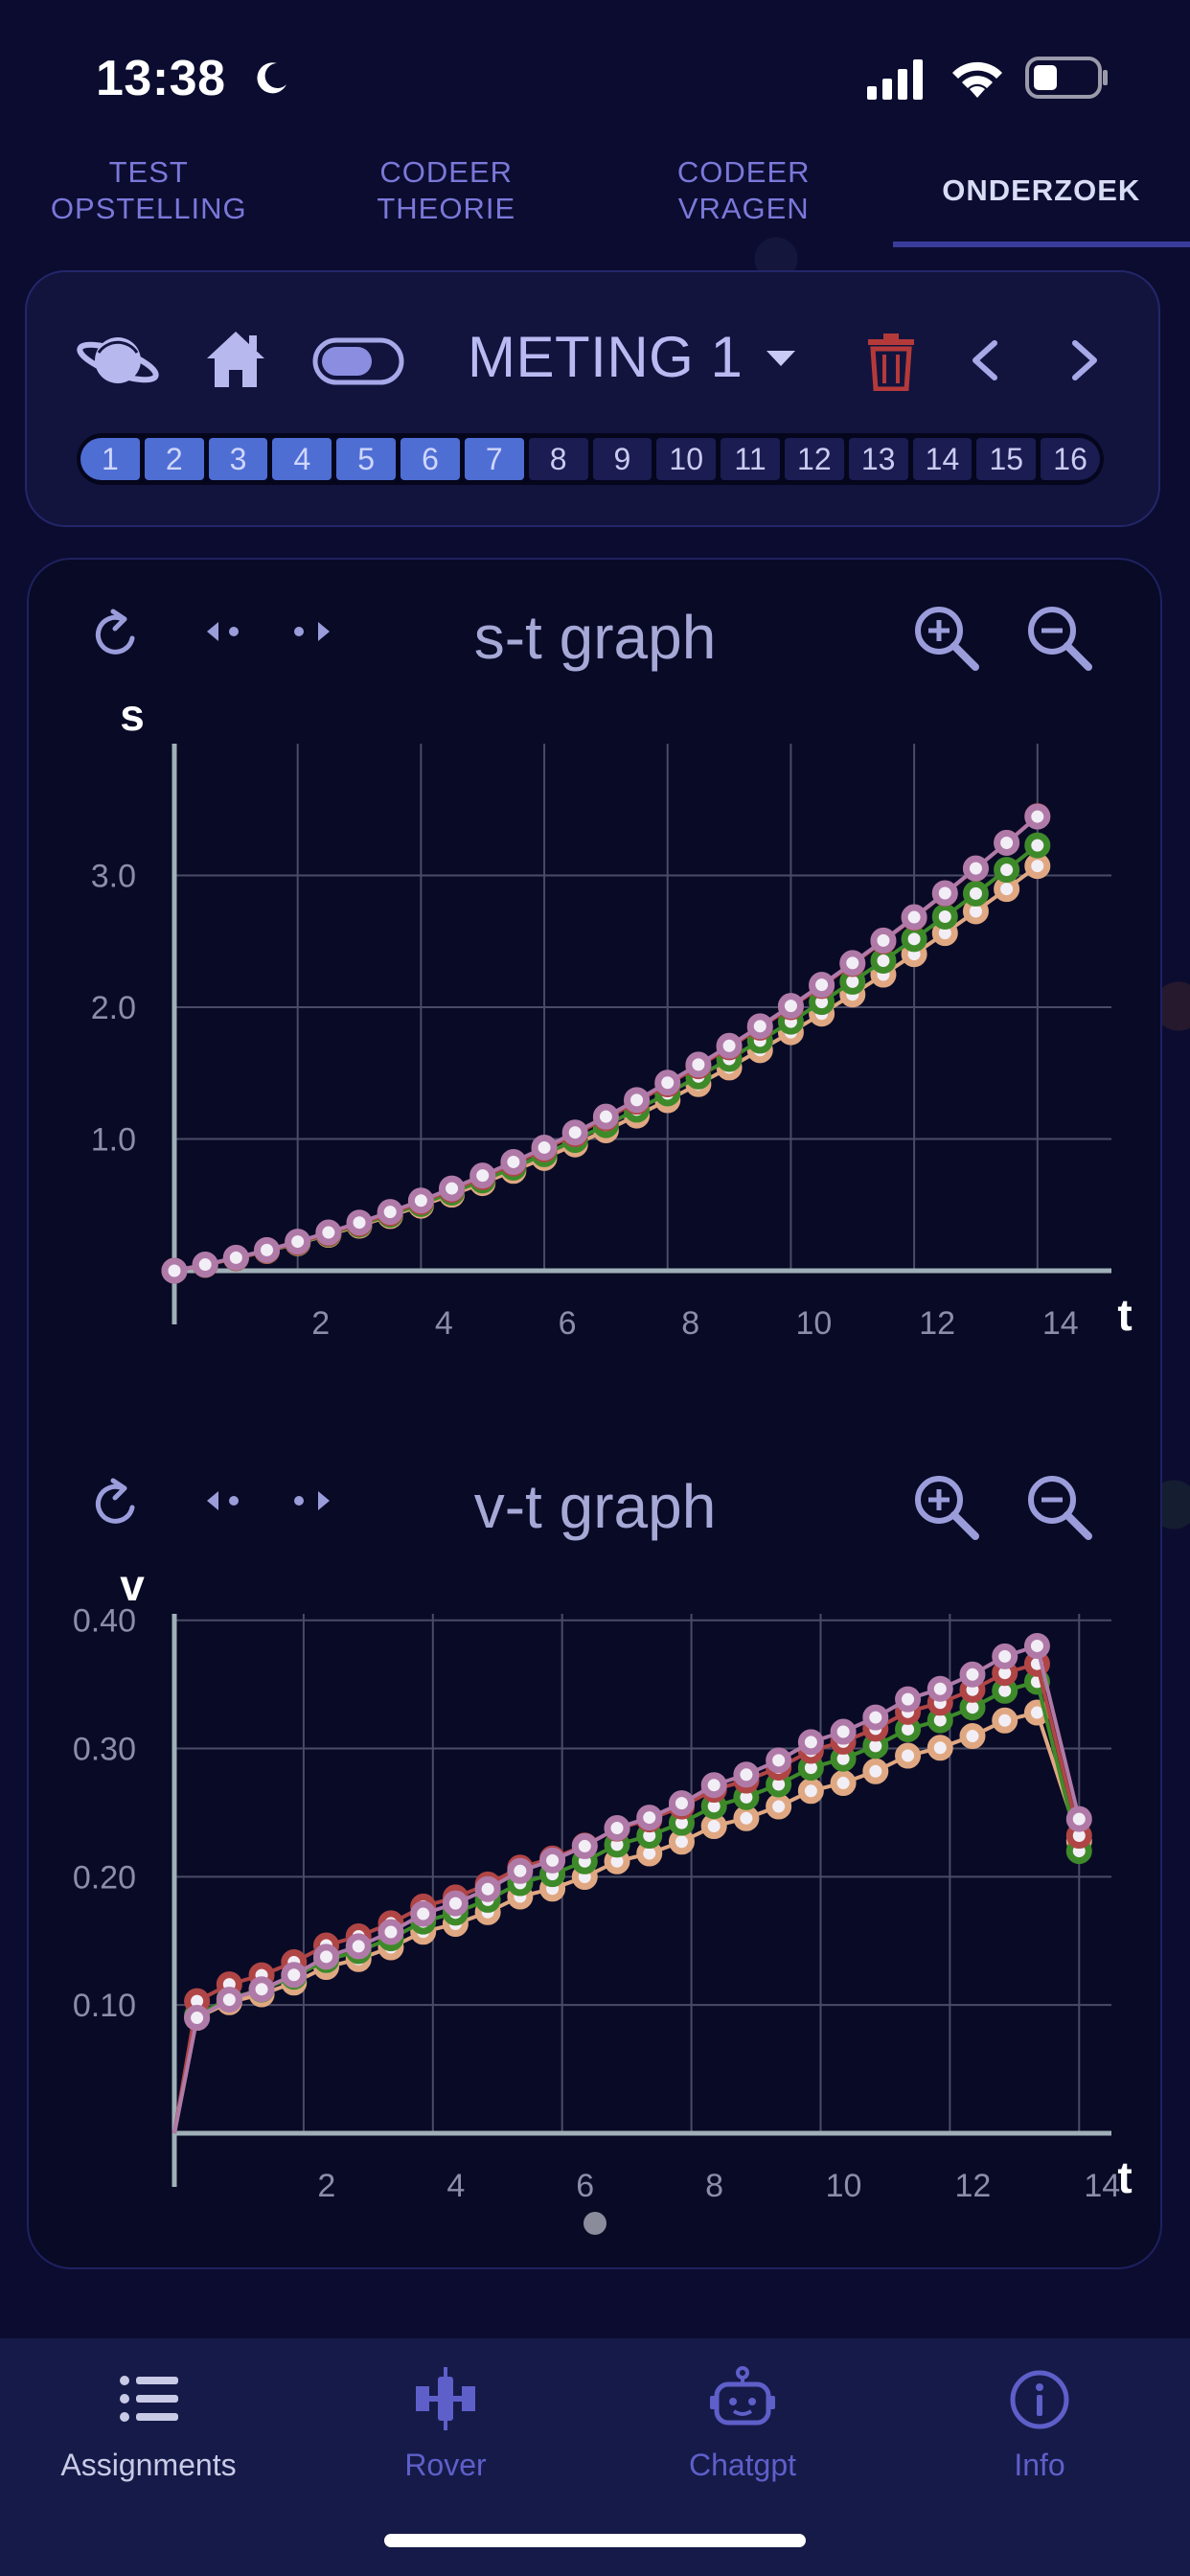 The height and width of the screenshot is (2576, 1190). Describe the element at coordinates (105, 1878) in the screenshot. I see `vt-y-tick-label: 0.20` at that location.